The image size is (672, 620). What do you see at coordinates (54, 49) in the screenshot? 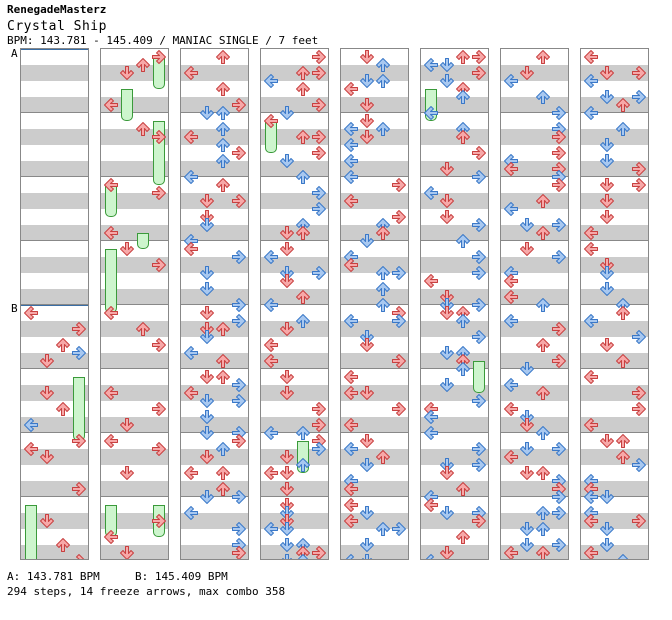
I see `bpm-change-line-a` at bounding box center [54, 49].